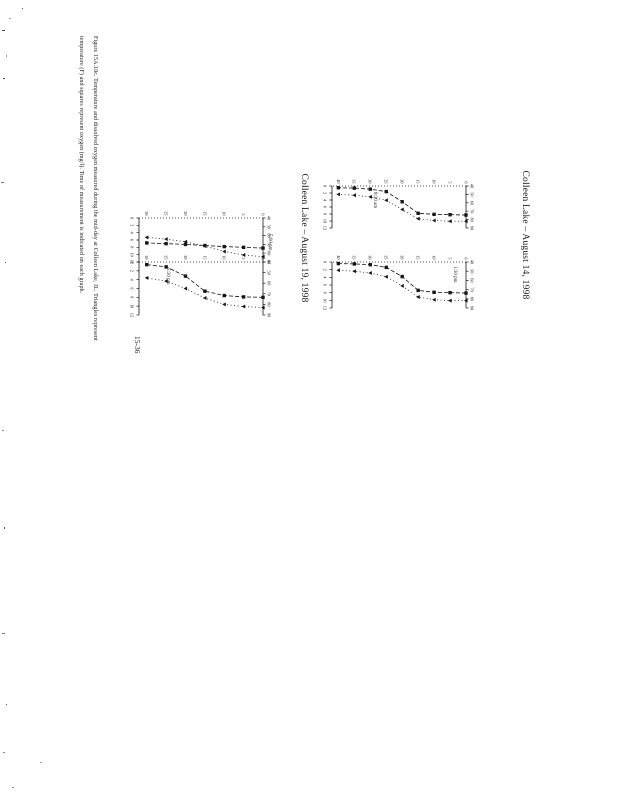 This screenshot has height=800, width=618. I want to click on chart-aug19-profile-2: 40 50 60 70 80 90 0 2 4 6 8 10 12 0 5 10 15 20 25 30 5:30 pm, so click(202, 283).